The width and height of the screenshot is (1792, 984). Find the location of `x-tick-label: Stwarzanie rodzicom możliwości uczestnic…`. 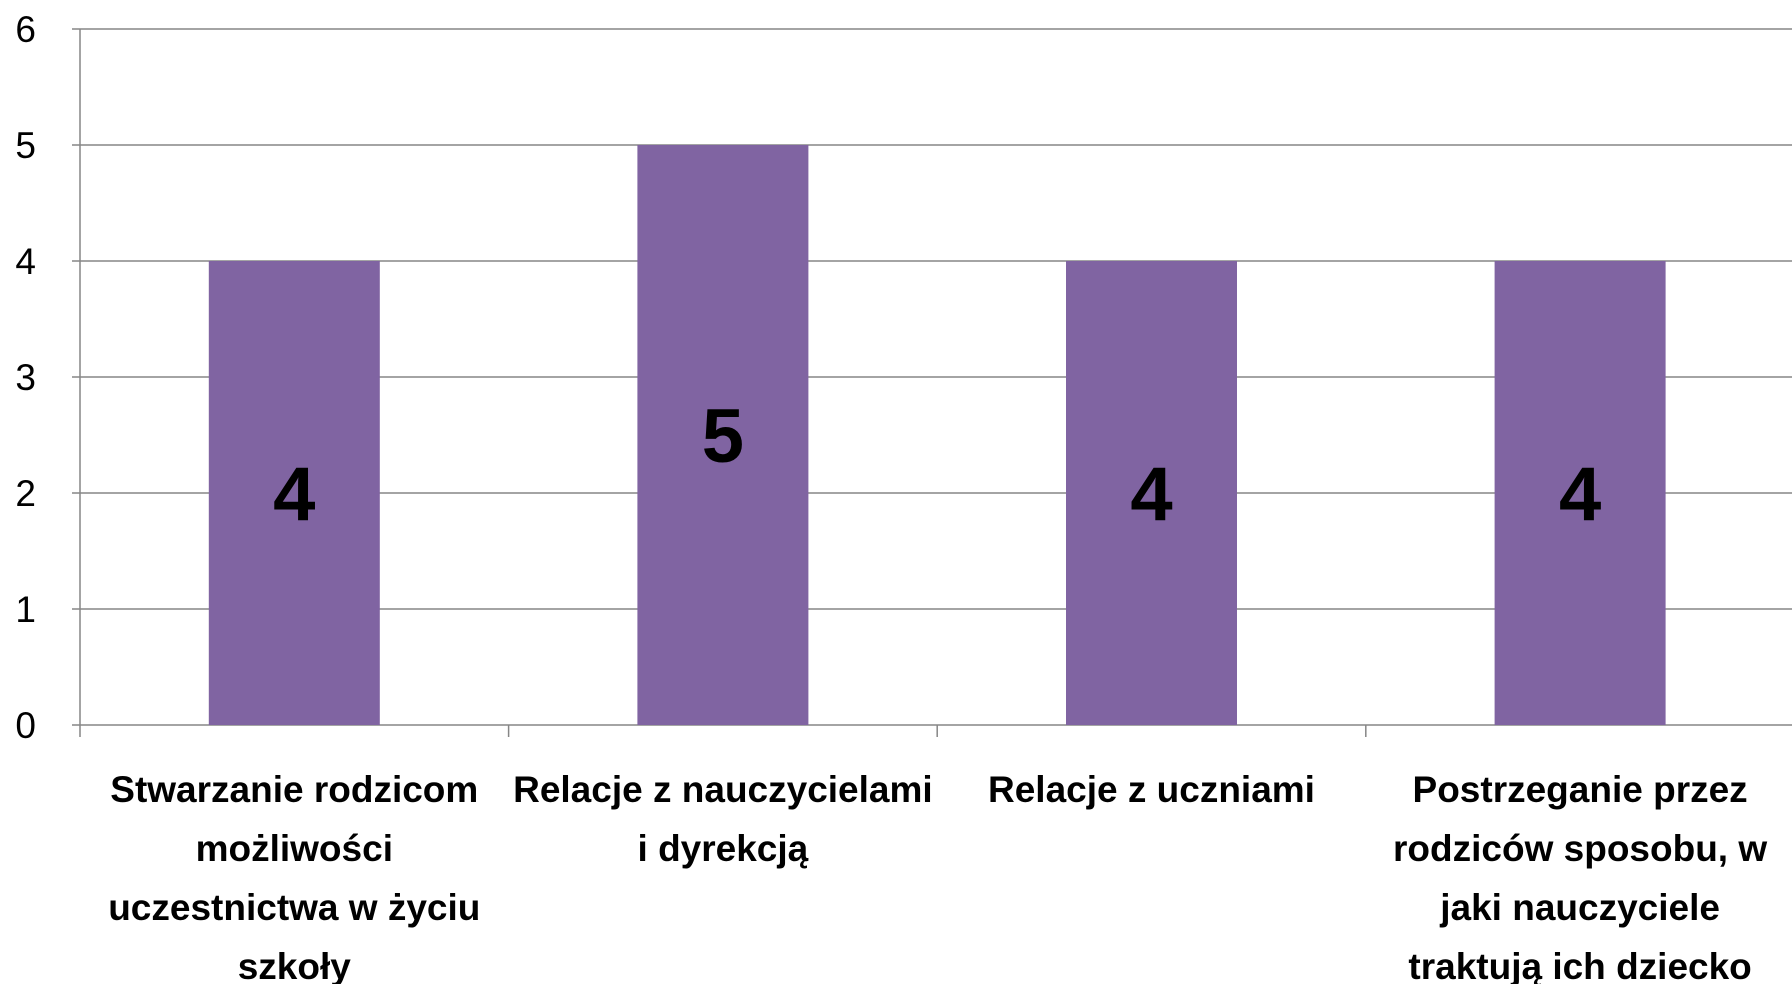

x-tick-label: Stwarzanie rodzicom możliwości uczestnic… is located at coordinates (294, 876).